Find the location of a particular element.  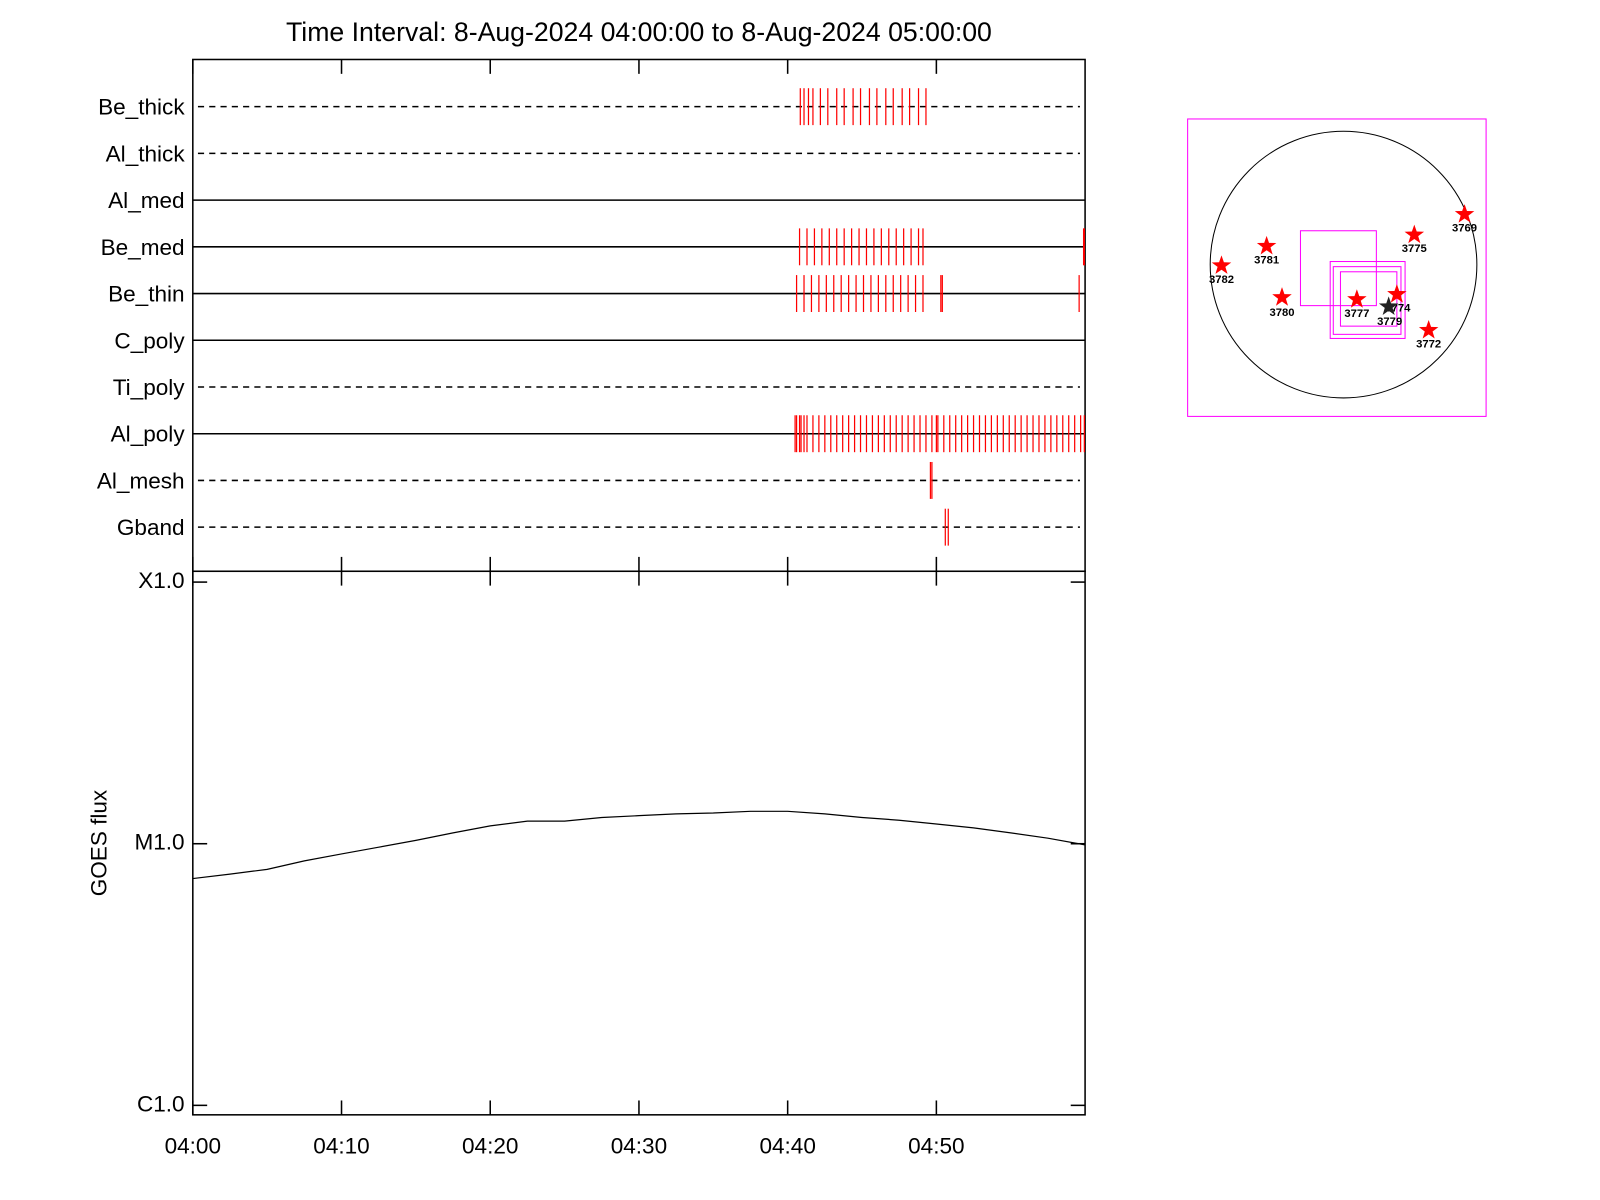

x-tick-label: 04:50 is located at coordinates (936, 1146).